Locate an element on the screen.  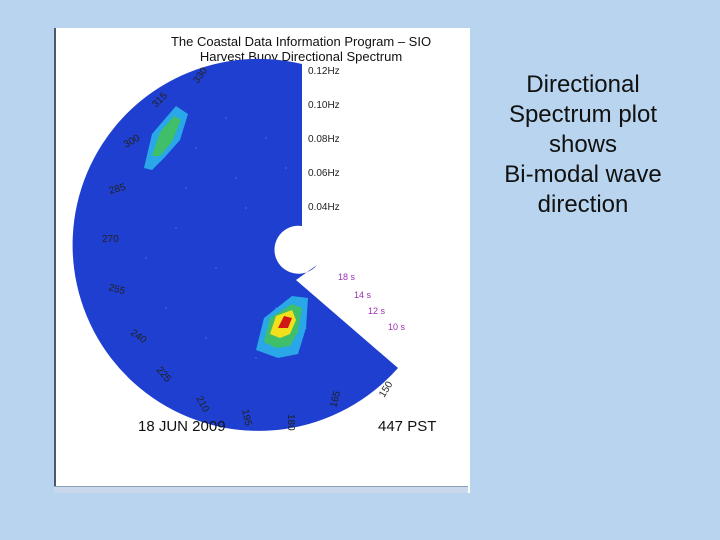
south-swell-peak is located at coordinates (282, 327).